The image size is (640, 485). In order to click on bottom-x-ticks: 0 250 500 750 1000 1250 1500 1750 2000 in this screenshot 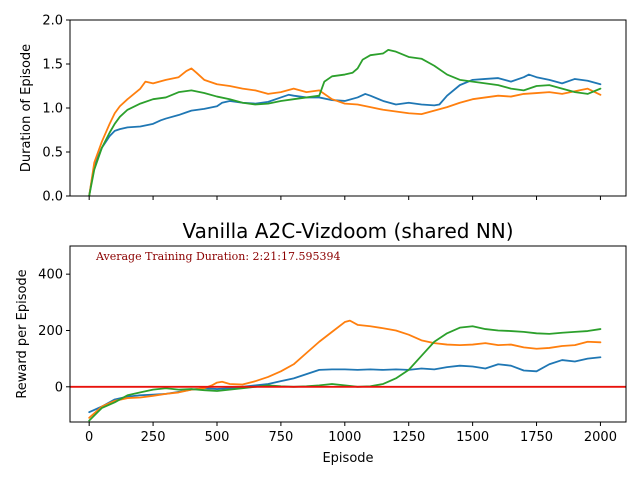, I will do `click(351, 433)`.